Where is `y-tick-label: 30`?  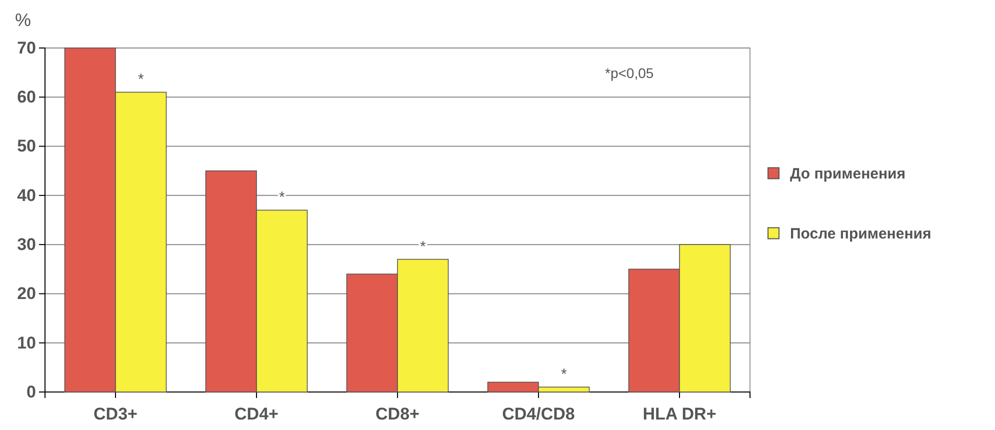
y-tick-label: 30 is located at coordinates (26, 244).